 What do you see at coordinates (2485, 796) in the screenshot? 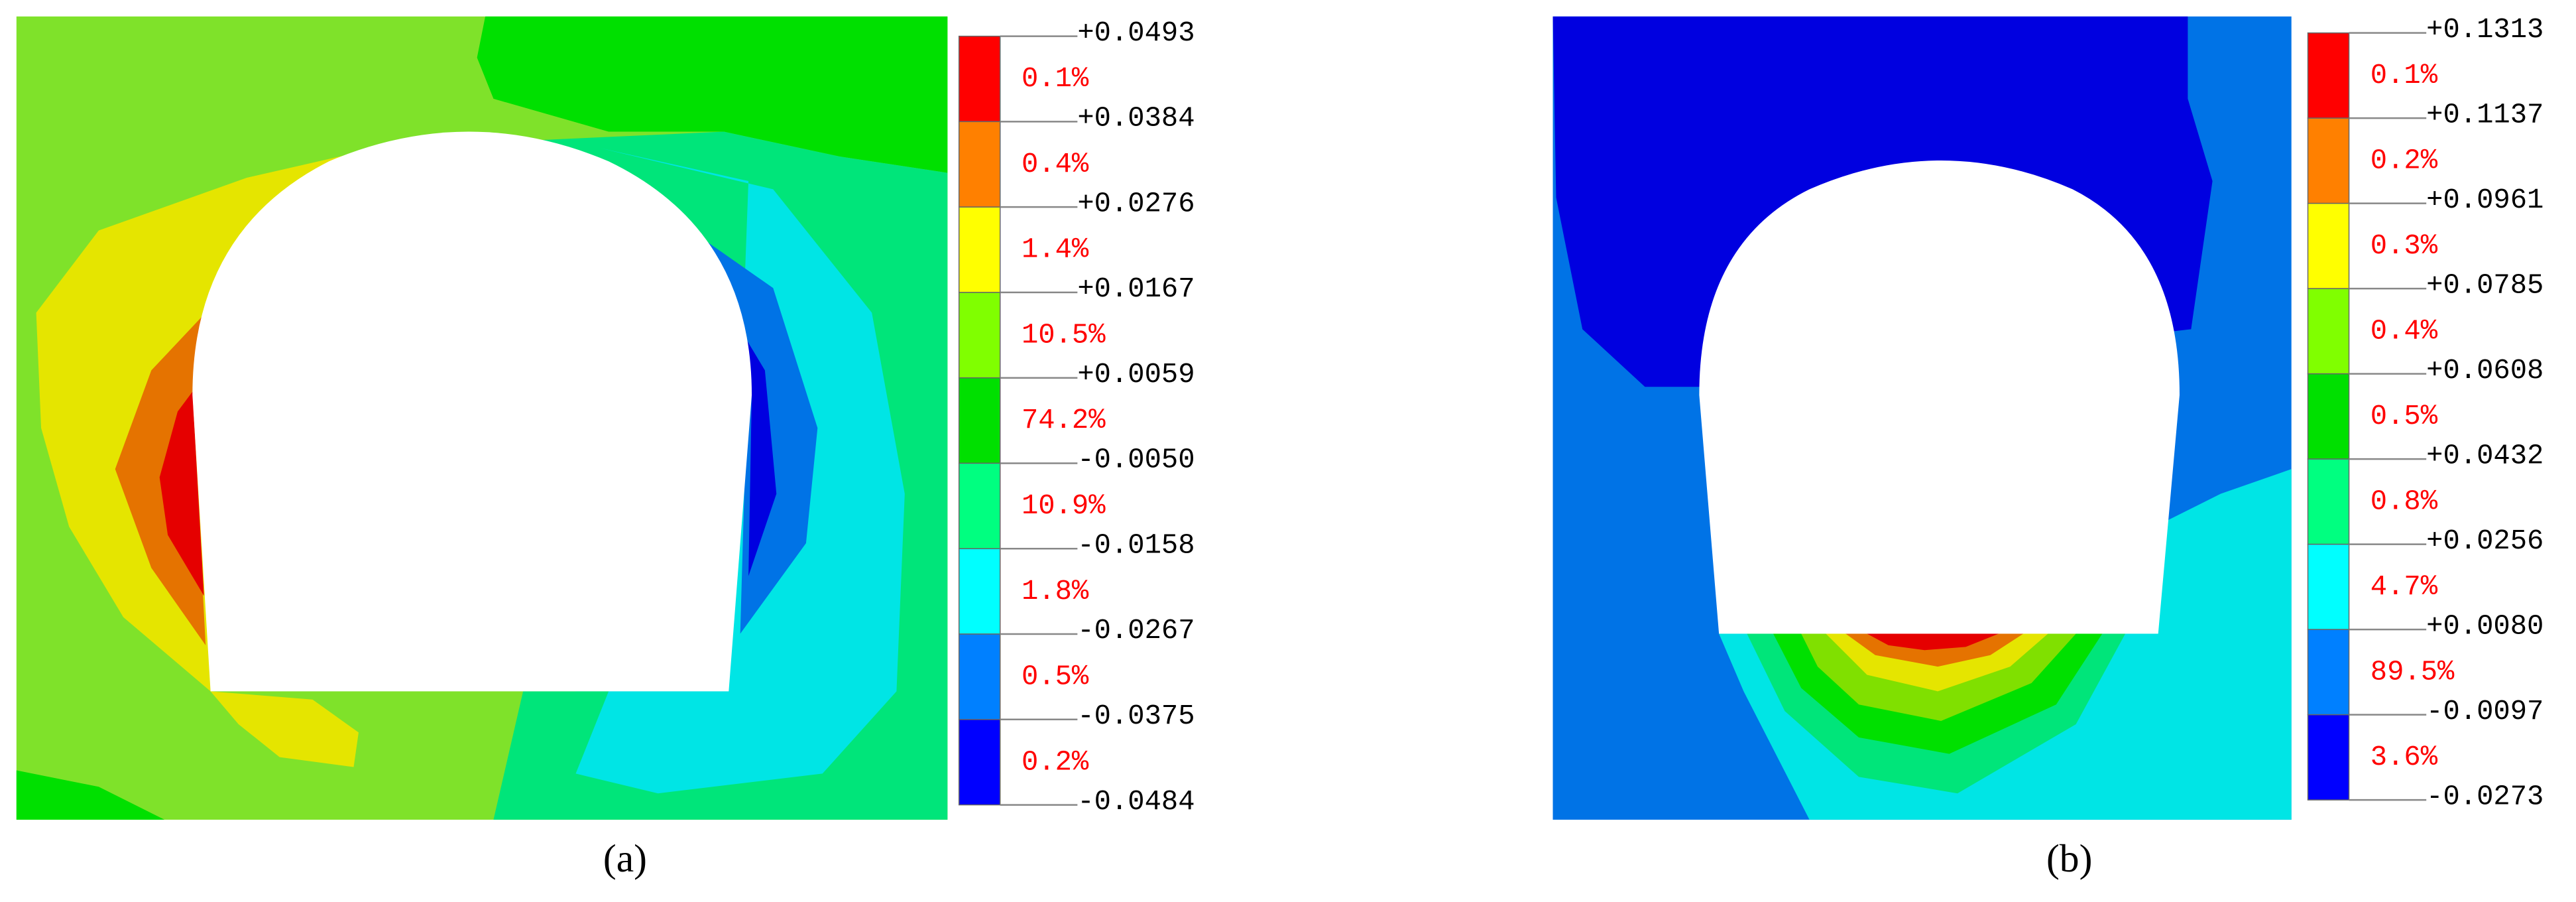
I see `legend-level: -0.0273` at bounding box center [2485, 796].